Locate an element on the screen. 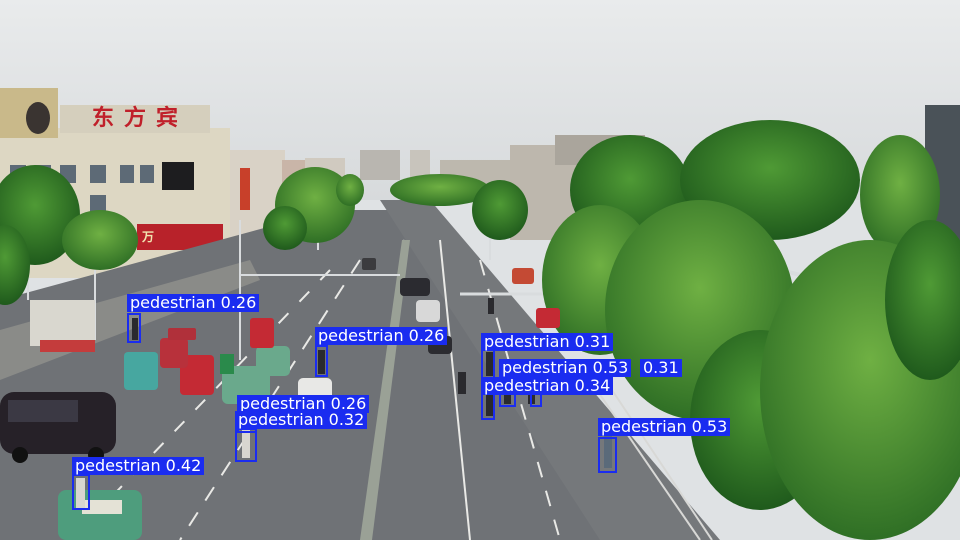  detection-label: 0.31 is located at coordinates (661, 368).